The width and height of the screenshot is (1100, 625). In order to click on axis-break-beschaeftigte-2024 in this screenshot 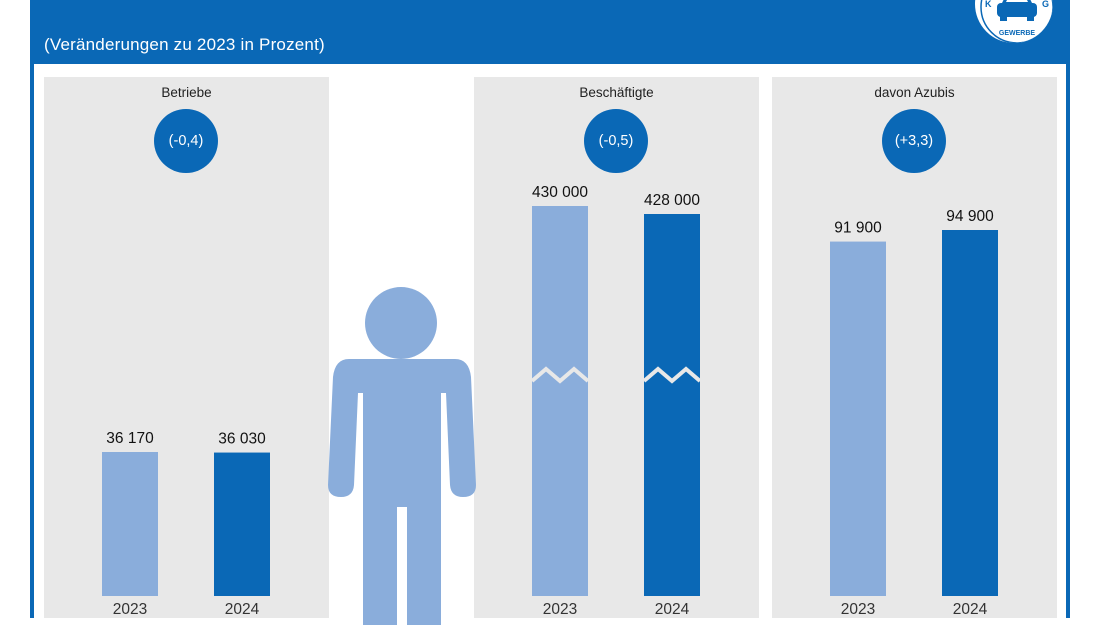, I will do `click(672, 375)`.